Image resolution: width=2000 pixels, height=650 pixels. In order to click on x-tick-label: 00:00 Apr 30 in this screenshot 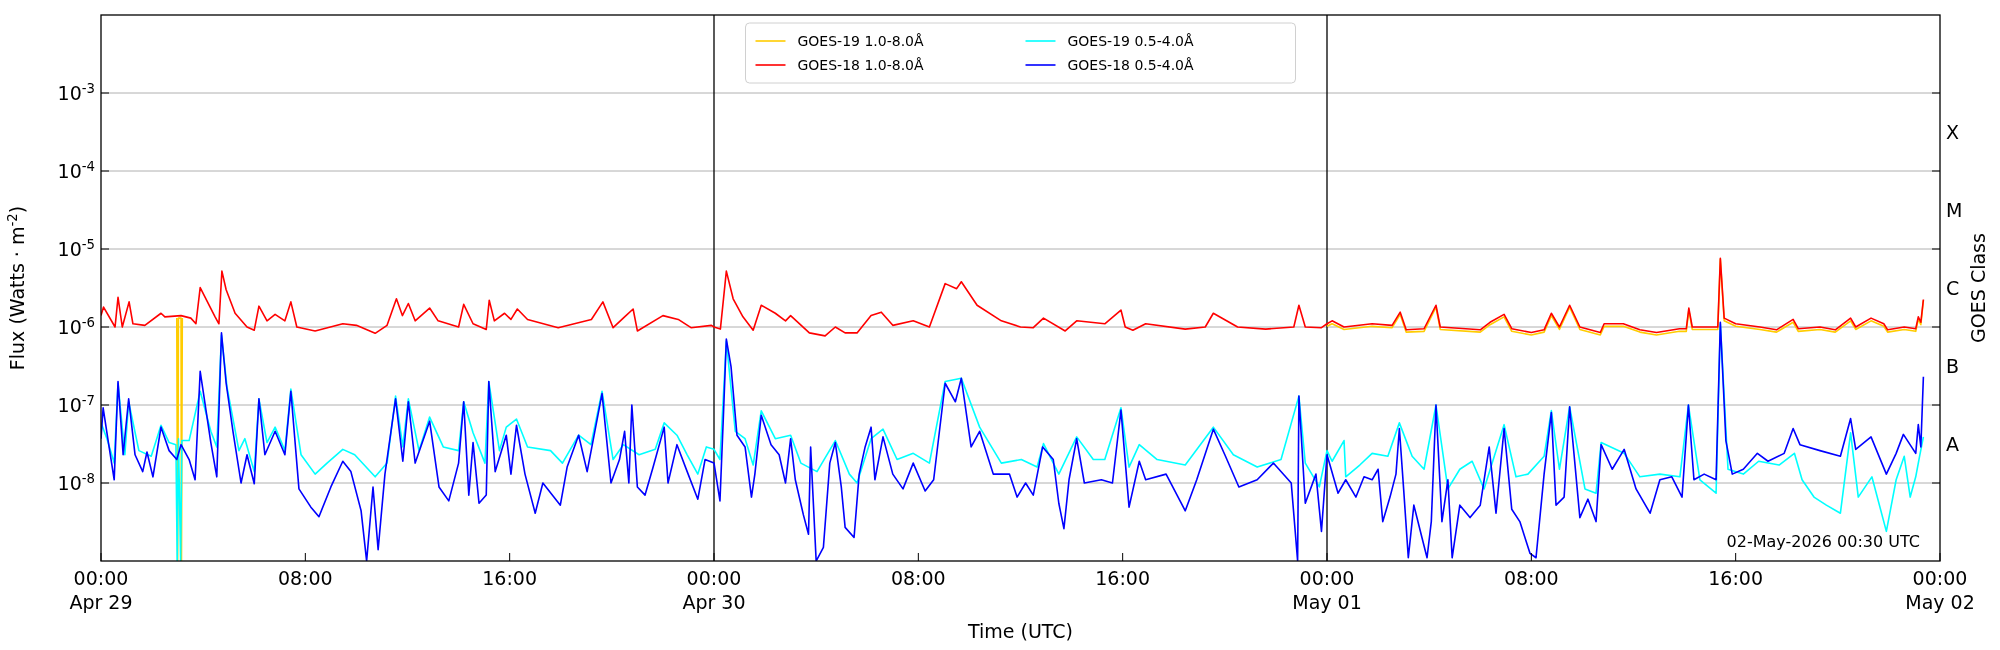, I will do `click(714, 590)`.